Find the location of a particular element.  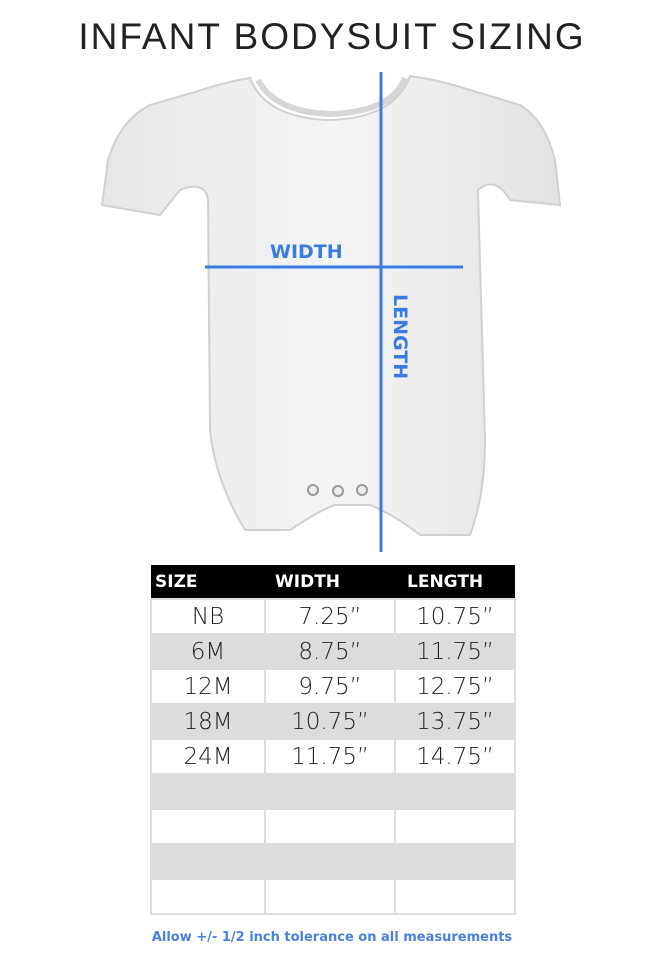

cell-length: 12.75” is located at coordinates (455, 686).